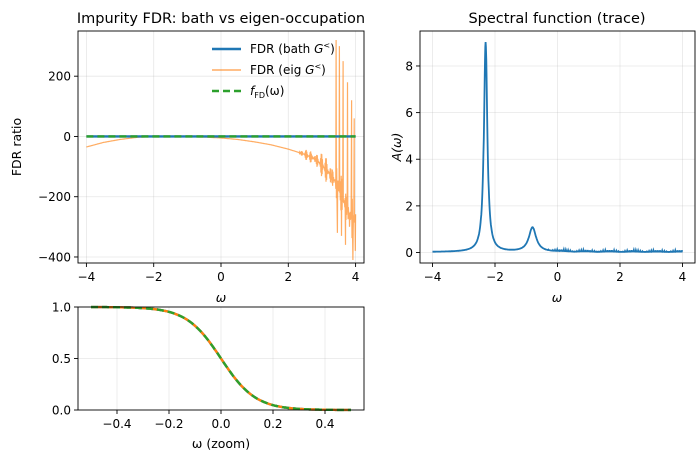 The image size is (698, 463). Describe the element at coordinates (221, 297) in the screenshot. I see `fdr-xlabel: ω` at that location.